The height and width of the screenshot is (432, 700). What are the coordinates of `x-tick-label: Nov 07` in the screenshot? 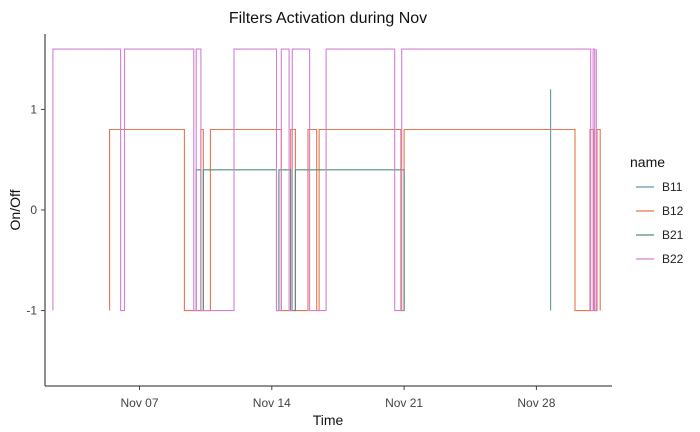 It's located at (139, 403).